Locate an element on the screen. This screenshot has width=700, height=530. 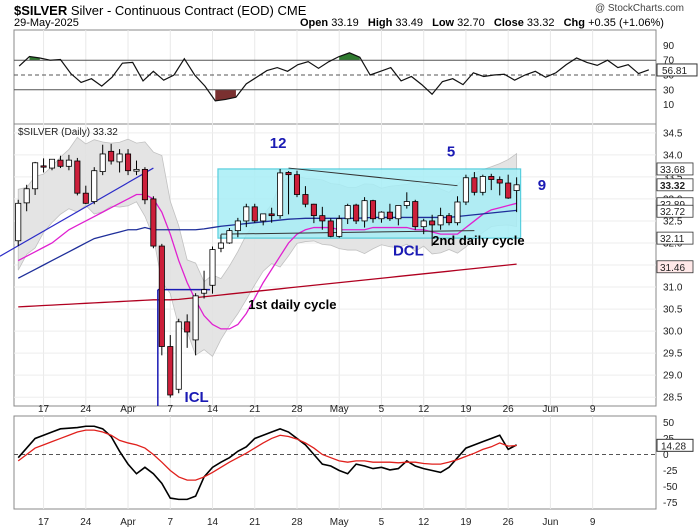
x-tick-label: 5 is located at coordinates (382, 522).